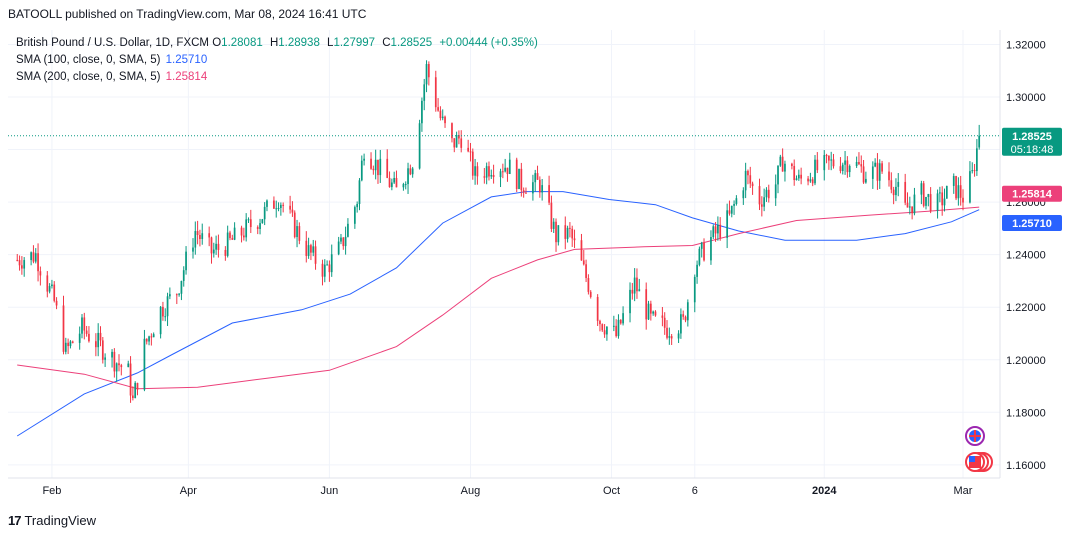  Describe the element at coordinates (695, 491) in the screenshot. I see `time-tick-label: 6` at that location.